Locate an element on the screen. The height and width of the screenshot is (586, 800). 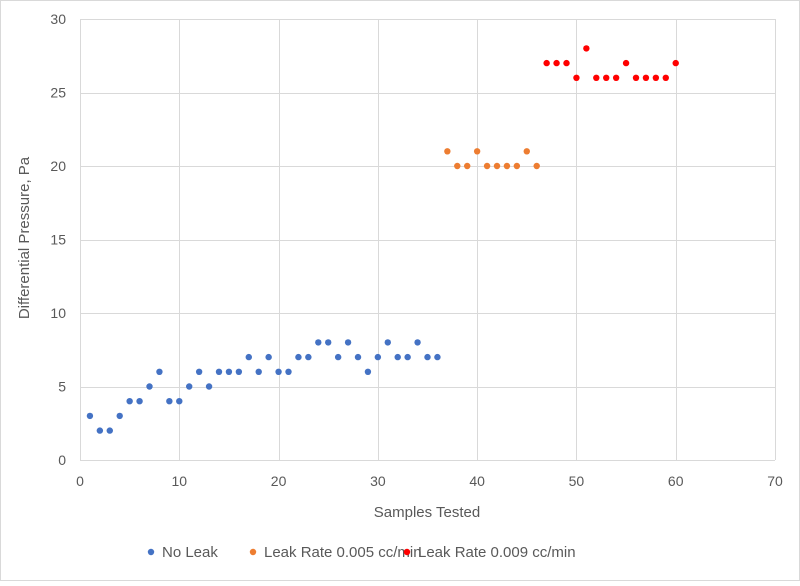
x-tick-label: 10 is located at coordinates (179, 481).